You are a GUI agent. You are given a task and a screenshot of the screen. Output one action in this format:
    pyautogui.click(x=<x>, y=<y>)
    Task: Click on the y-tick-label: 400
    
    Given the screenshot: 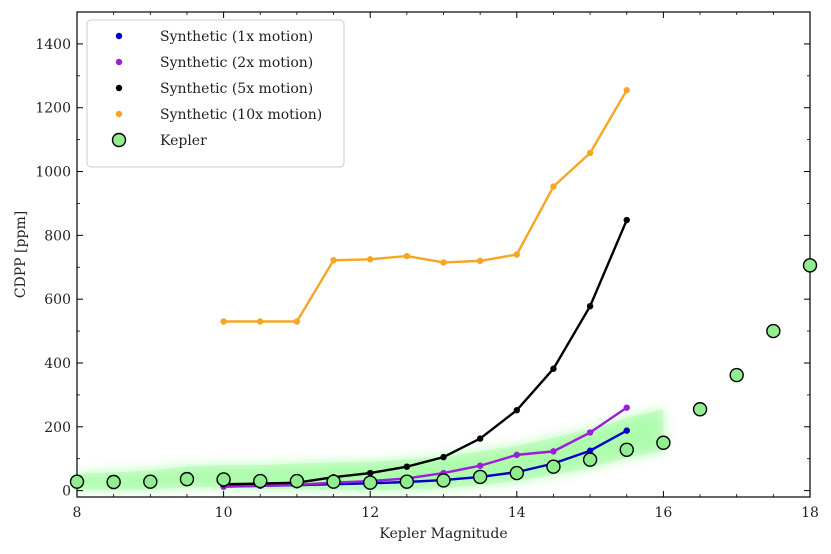 What is the action you would take?
    pyautogui.click(x=57, y=364)
    